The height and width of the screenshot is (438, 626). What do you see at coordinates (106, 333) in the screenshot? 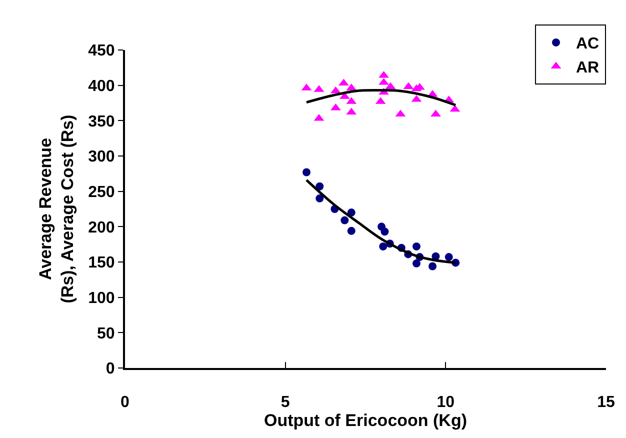
I see `y-tick-label: 50` at bounding box center [106, 333].